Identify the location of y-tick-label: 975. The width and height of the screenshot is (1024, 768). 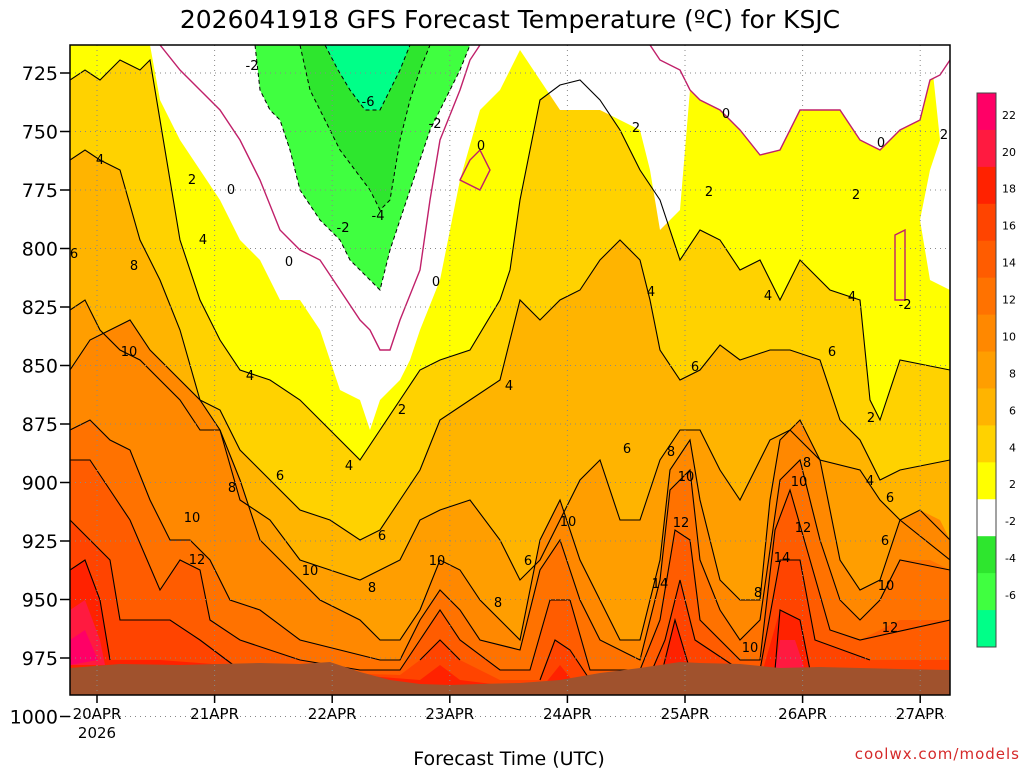
(40, 659).